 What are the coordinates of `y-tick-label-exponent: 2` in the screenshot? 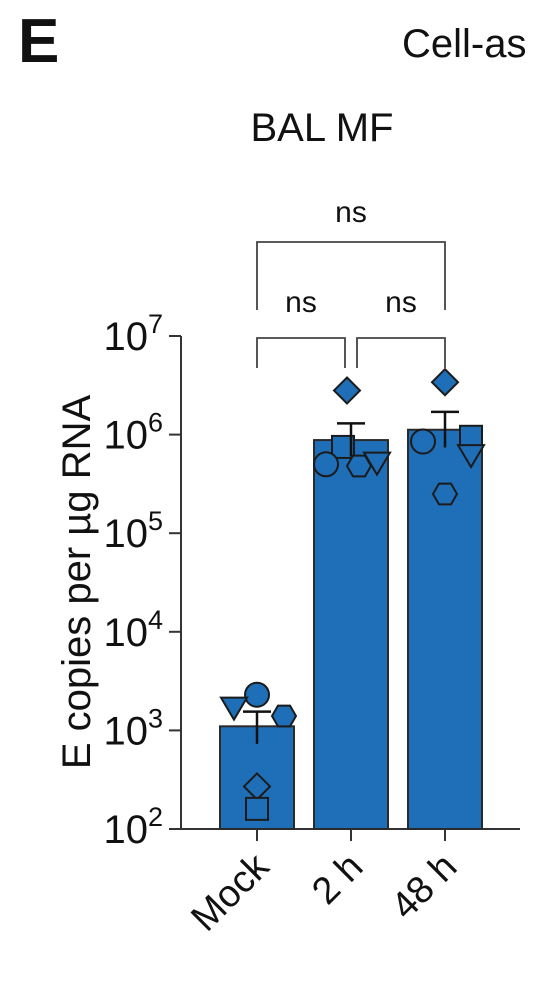 It's located at (155, 817).